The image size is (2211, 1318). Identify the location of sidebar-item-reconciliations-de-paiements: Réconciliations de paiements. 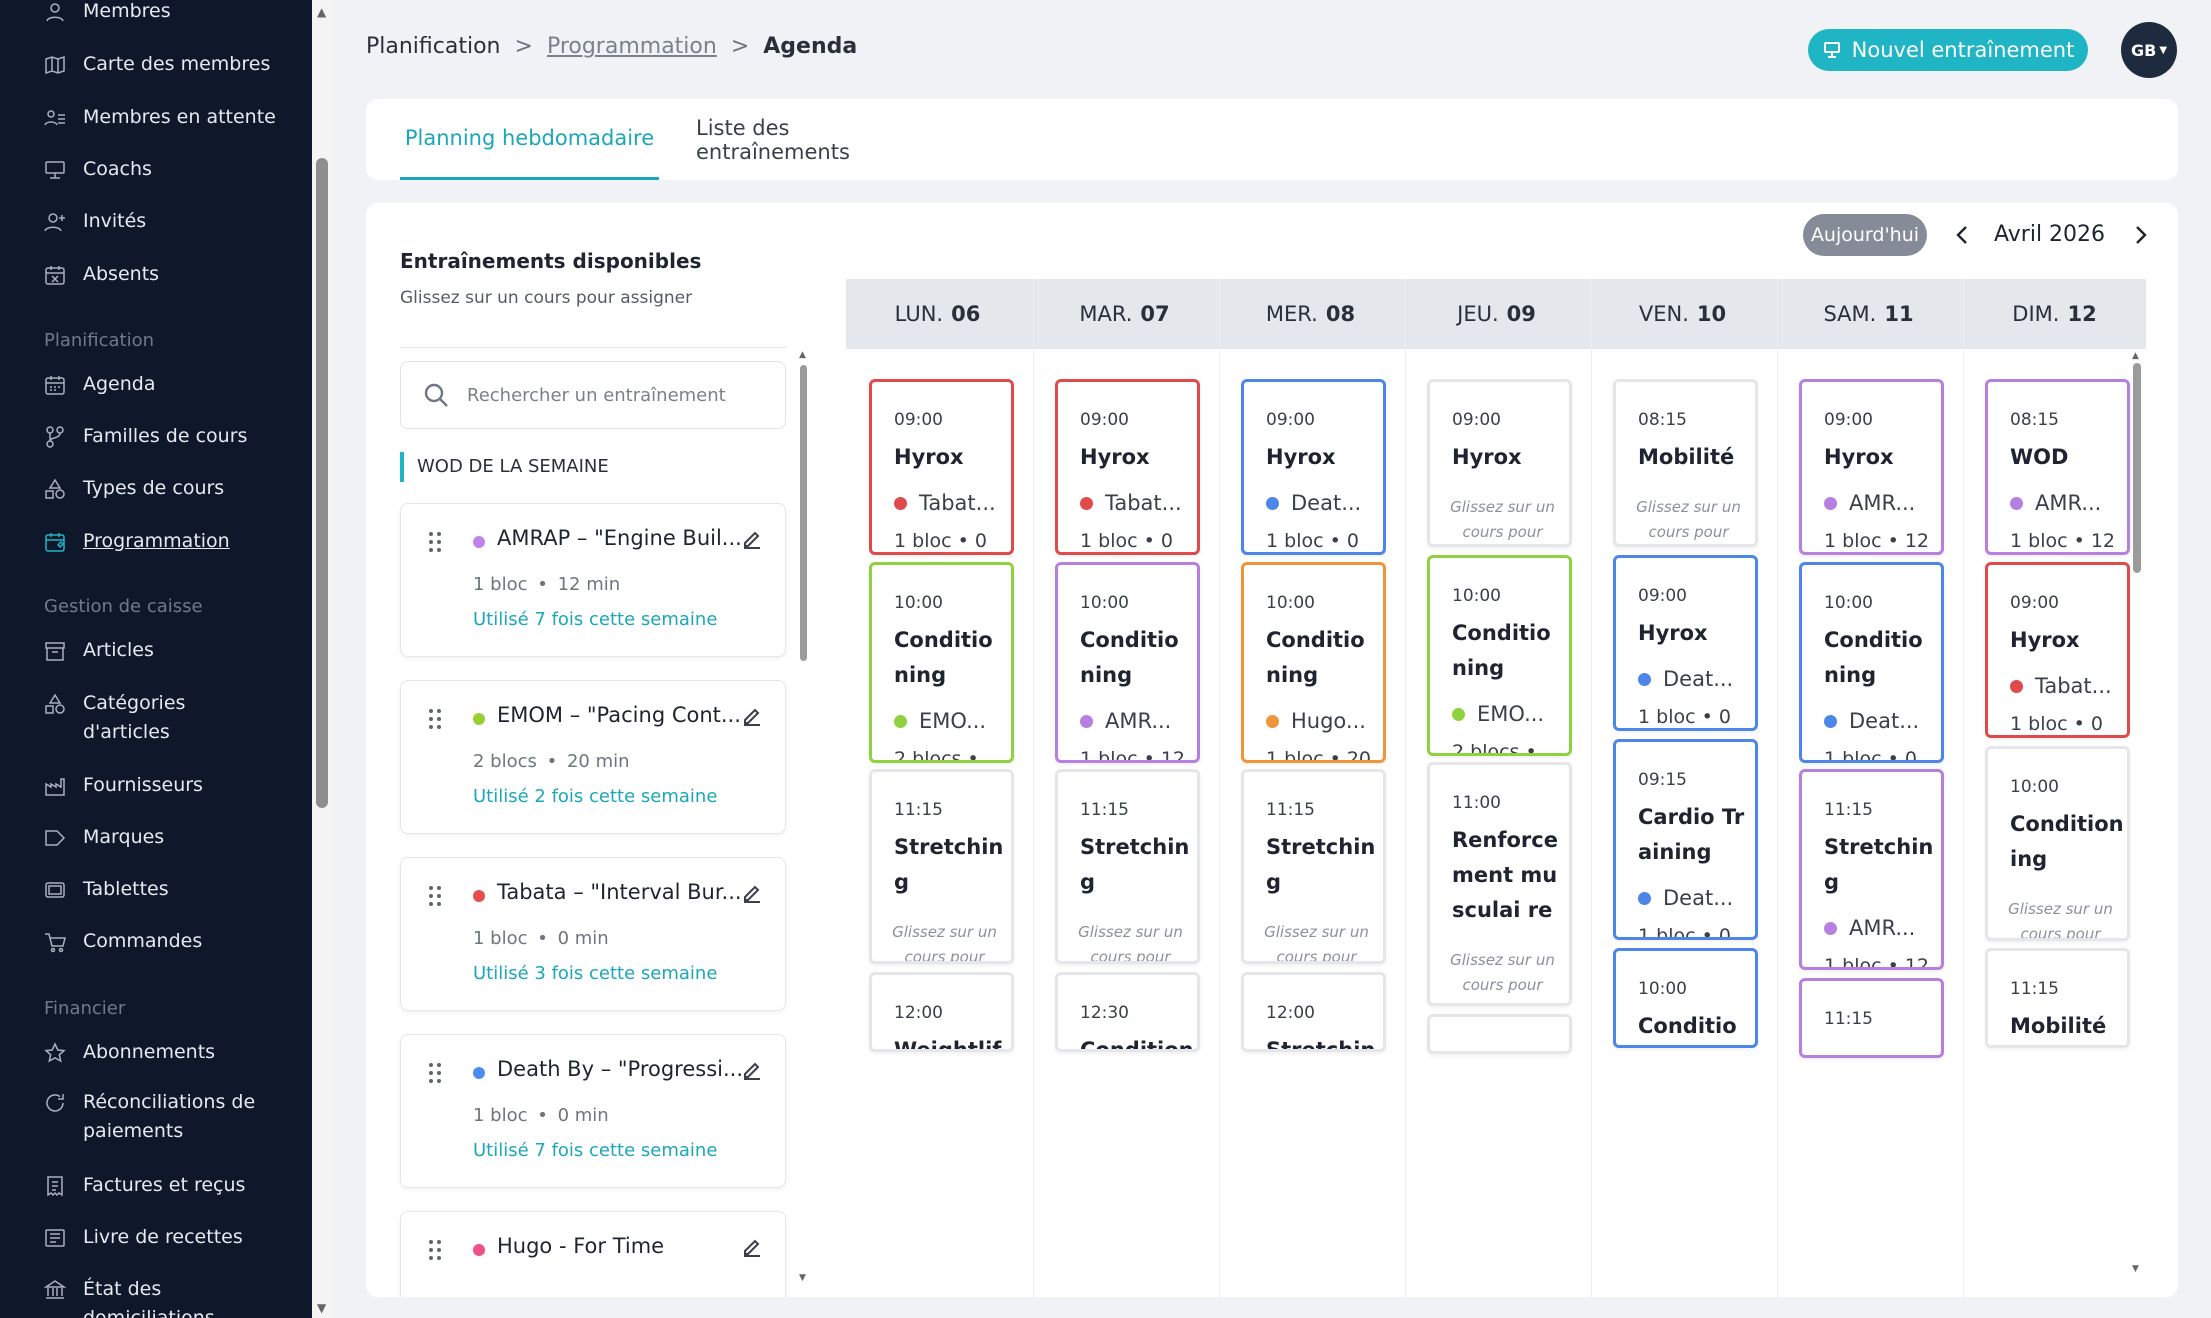
(163, 1117).